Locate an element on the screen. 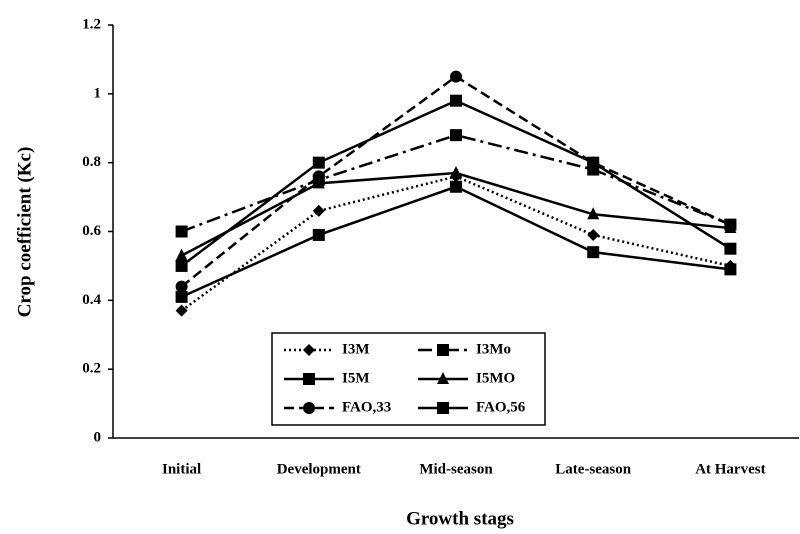  legend-label: I3Mo is located at coordinates (493, 349).